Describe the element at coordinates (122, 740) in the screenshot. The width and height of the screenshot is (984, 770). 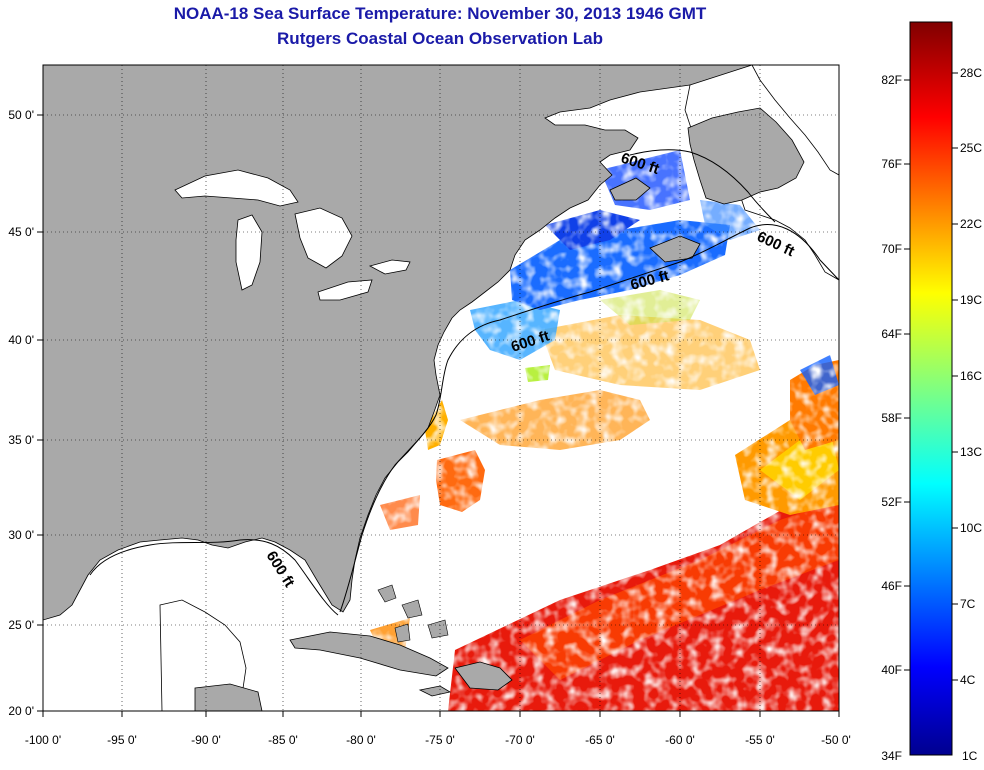
I see `lon-label: -95 0'` at that location.